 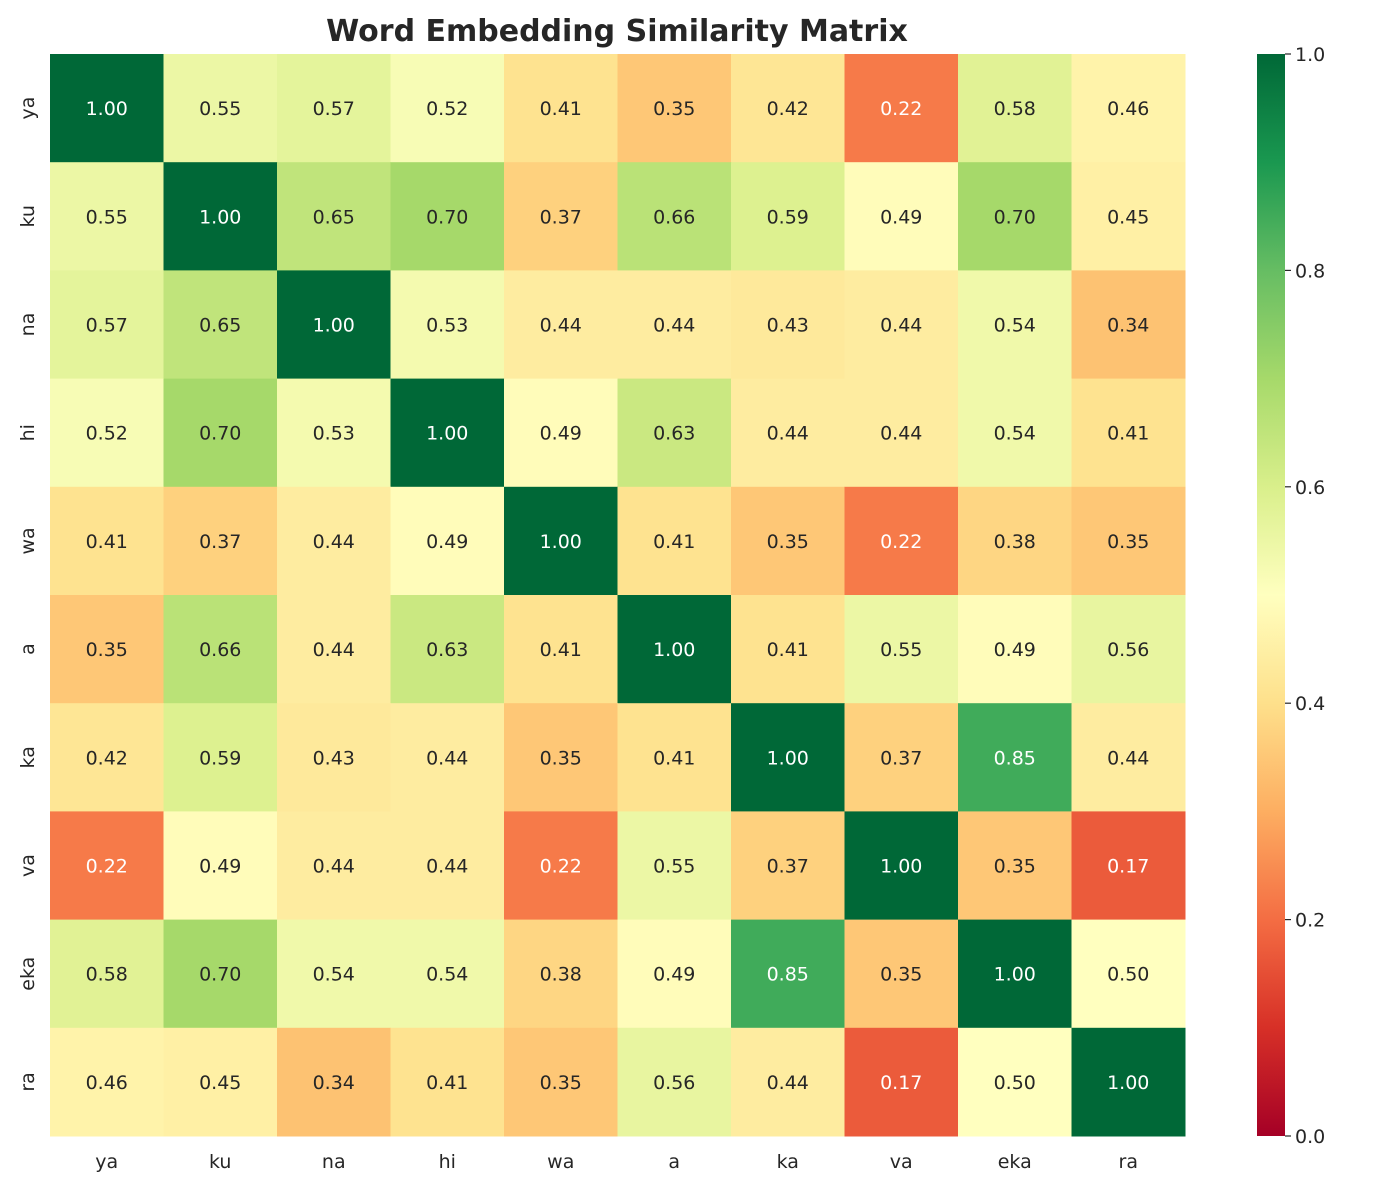 I want to click on cell-annotation: 0.53, so click(x=334, y=434).